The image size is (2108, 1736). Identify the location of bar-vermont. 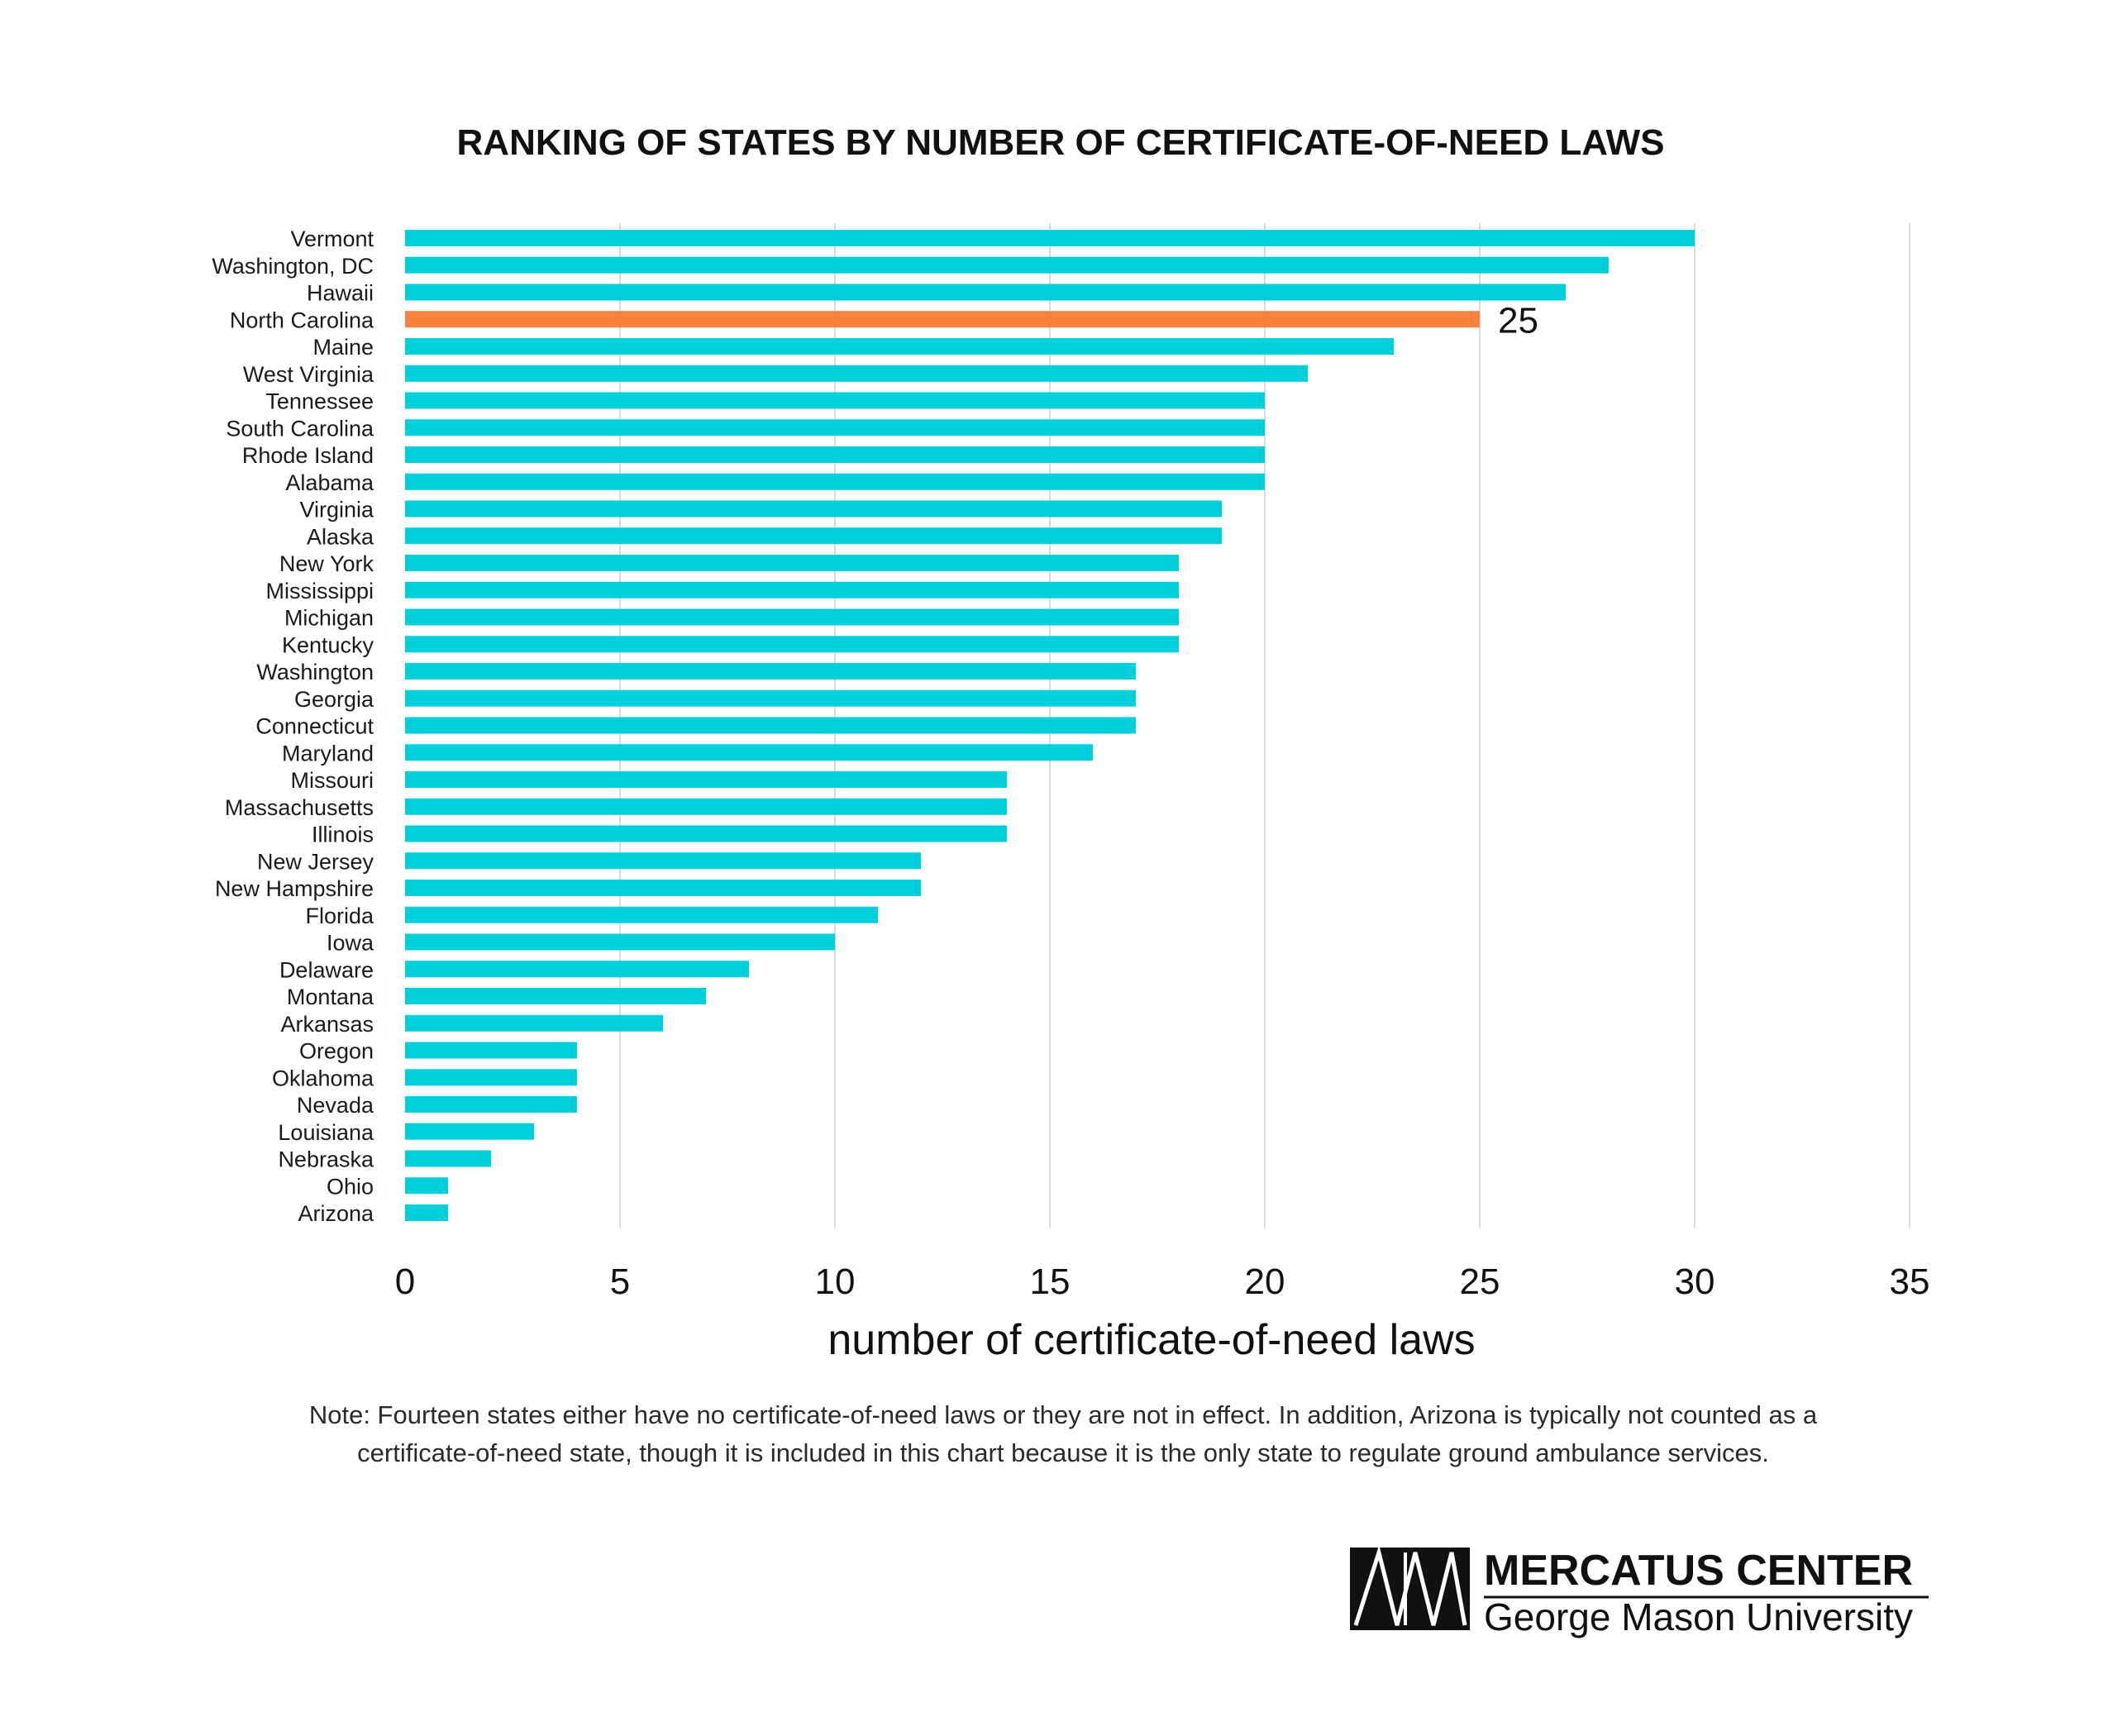
(1050, 238).